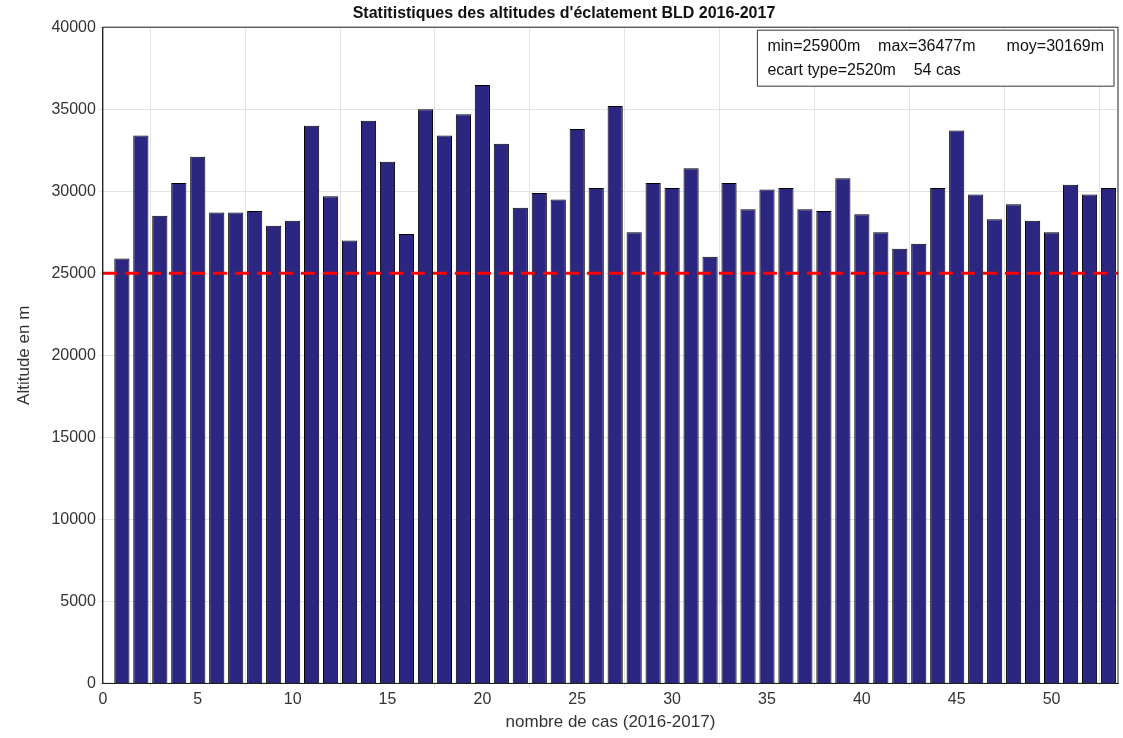  What do you see at coordinates (767, 699) in the screenshot?
I see `x-tick-label: 35` at bounding box center [767, 699].